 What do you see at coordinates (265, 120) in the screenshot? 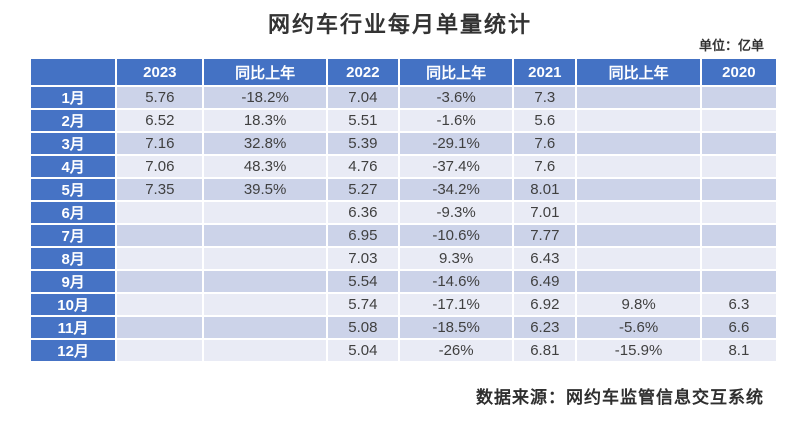
I see `table-cell: 18.3%` at bounding box center [265, 120].